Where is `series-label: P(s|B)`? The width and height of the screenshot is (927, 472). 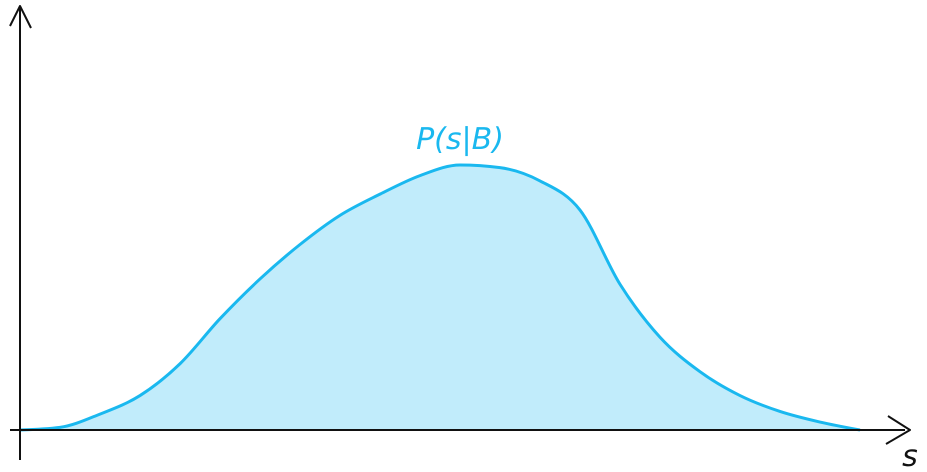
series-label: P(s|B) is located at coordinates (460, 139).